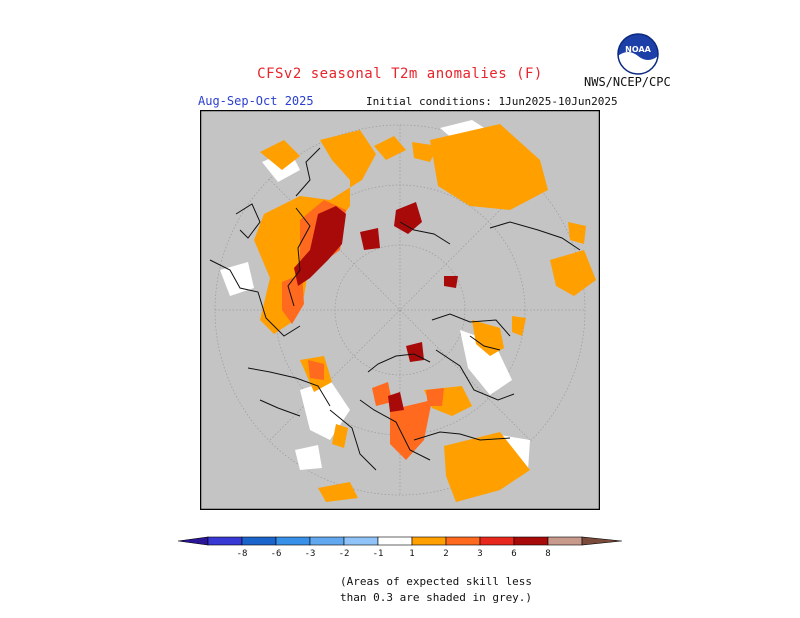  I want to click on colorbar-bins, so click(395, 541).